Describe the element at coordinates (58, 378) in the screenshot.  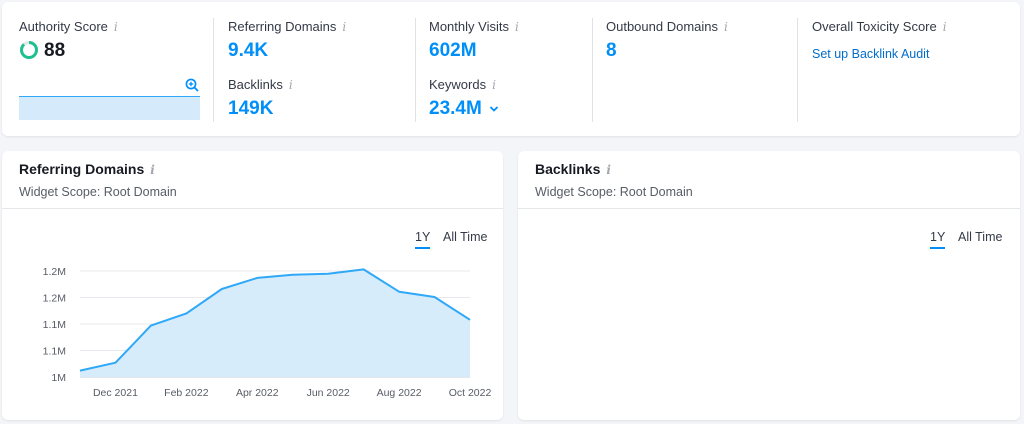
I see `y-tick-label: 1M` at that location.